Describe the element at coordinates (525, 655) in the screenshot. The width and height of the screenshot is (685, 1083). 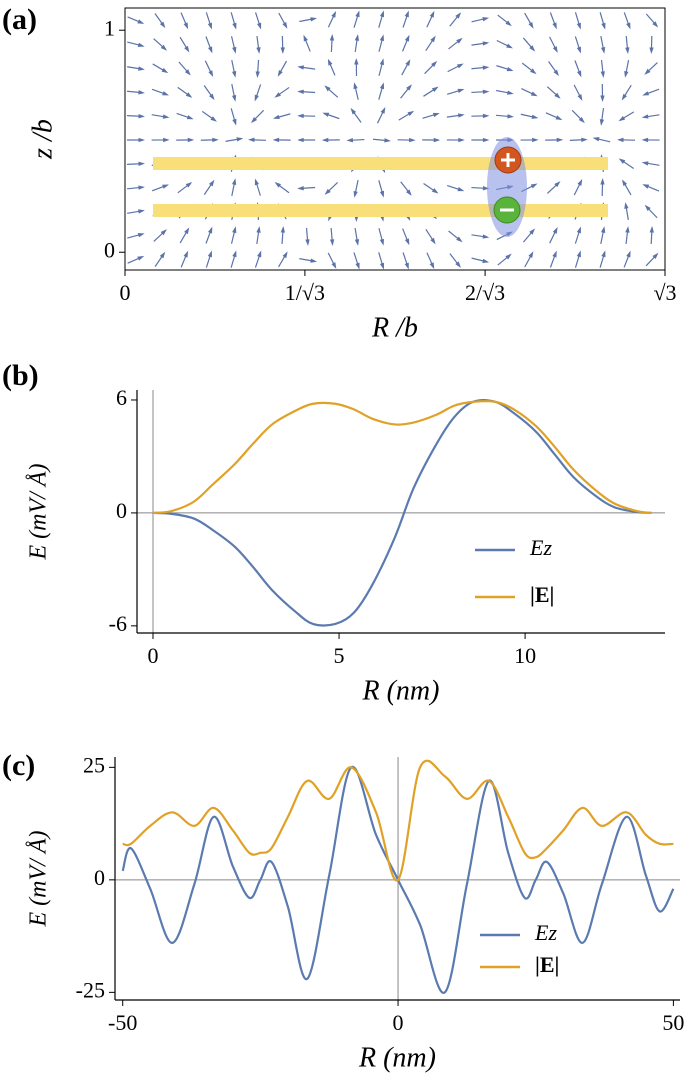
I see `x-tick-label: 10` at that location.